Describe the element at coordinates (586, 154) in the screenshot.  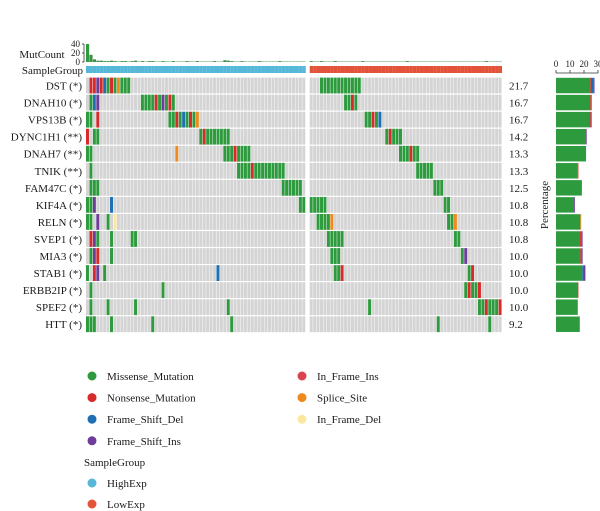
I see `right-bar-segment` at that location.